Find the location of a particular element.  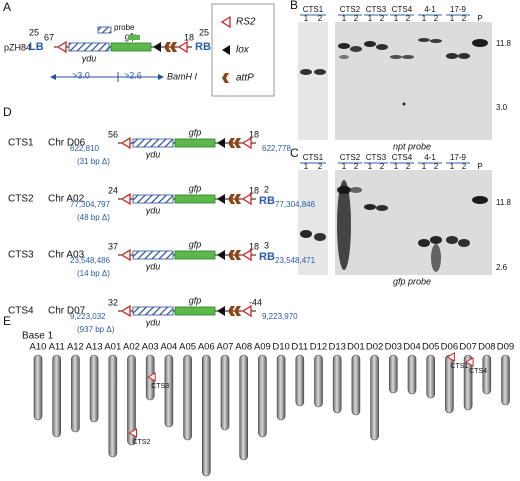

chromosome-label: A05 is located at coordinates (187, 347).